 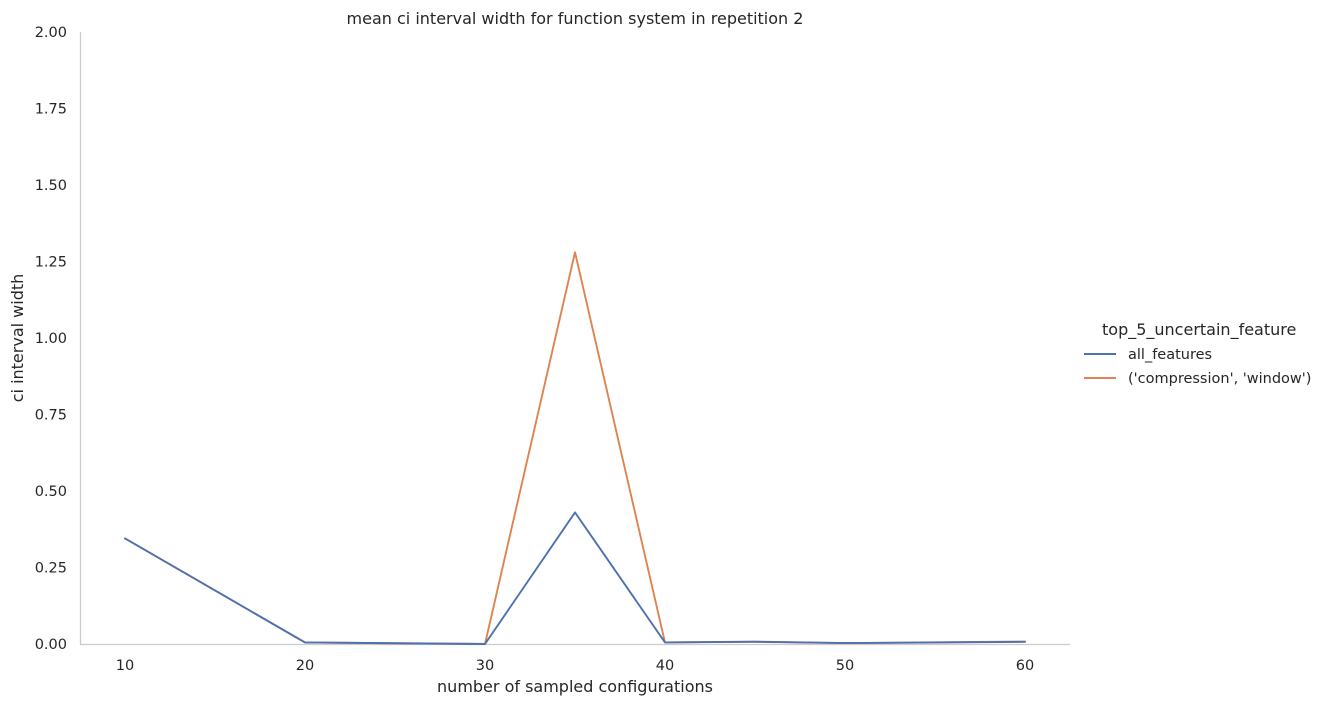 What do you see at coordinates (1219, 379) in the screenshot?
I see `legend-label: ('compression', 'window')` at bounding box center [1219, 379].